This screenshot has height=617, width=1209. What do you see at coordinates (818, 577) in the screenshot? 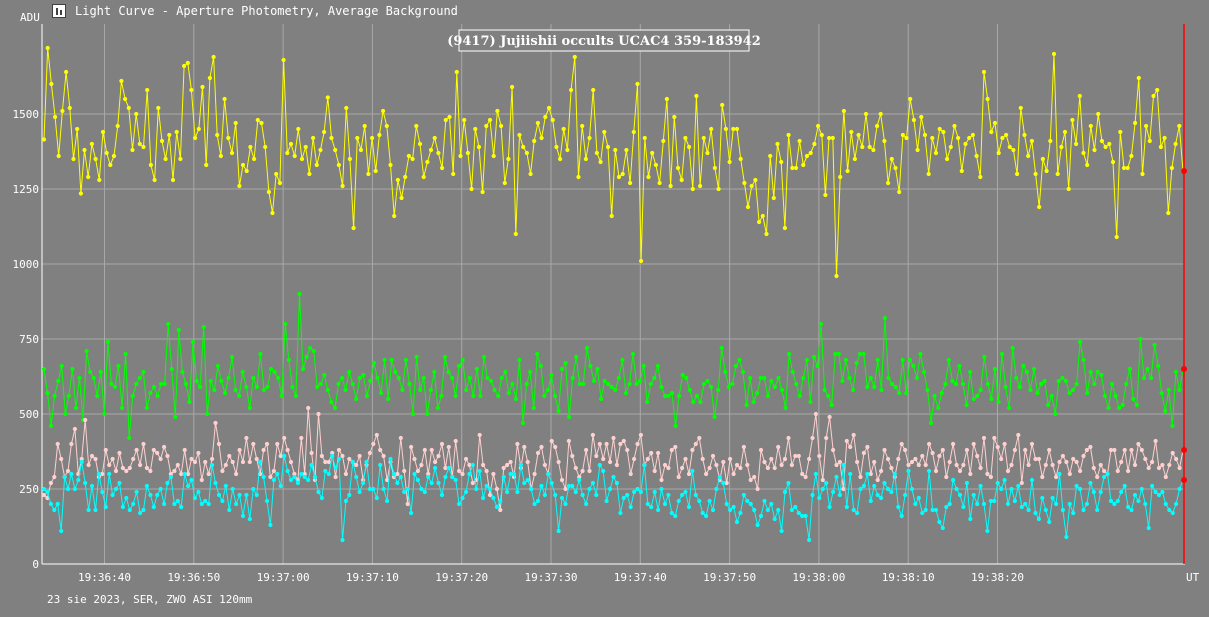
I see `x-tick-label: 19:38:00` at bounding box center [818, 577].